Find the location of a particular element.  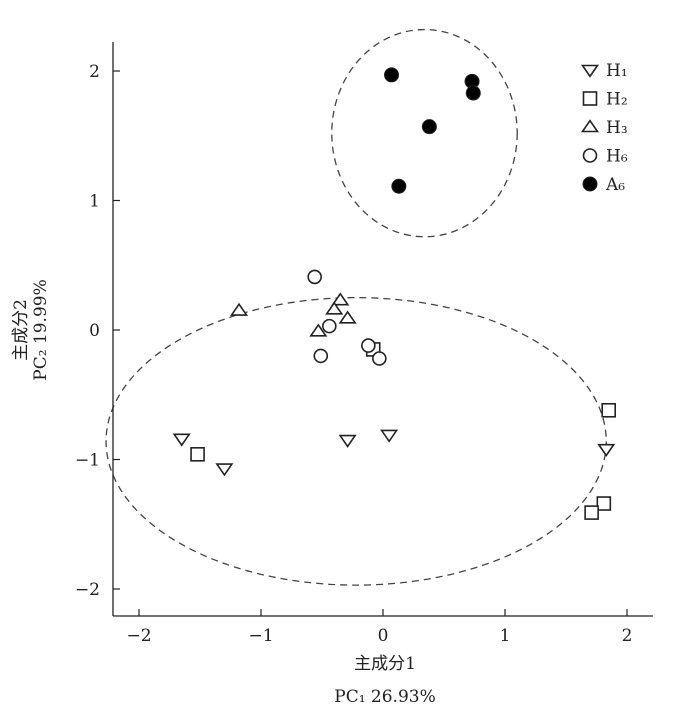

y-tick-label: 2 is located at coordinates (94, 72).